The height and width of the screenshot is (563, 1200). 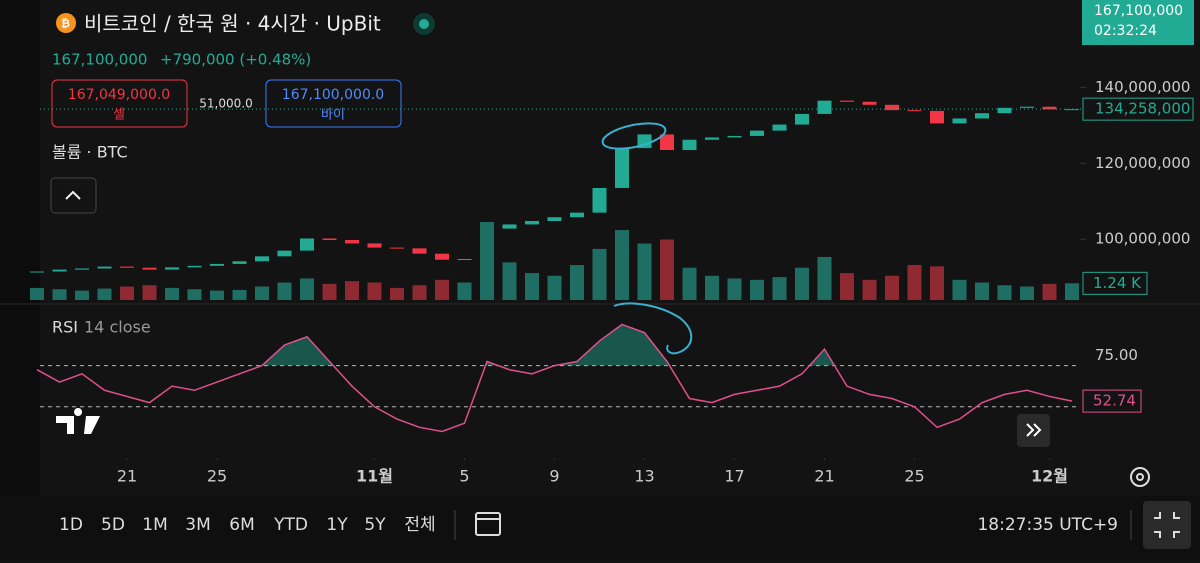 I want to click on candle-countdown: 02:32:24, so click(x=1125, y=31).